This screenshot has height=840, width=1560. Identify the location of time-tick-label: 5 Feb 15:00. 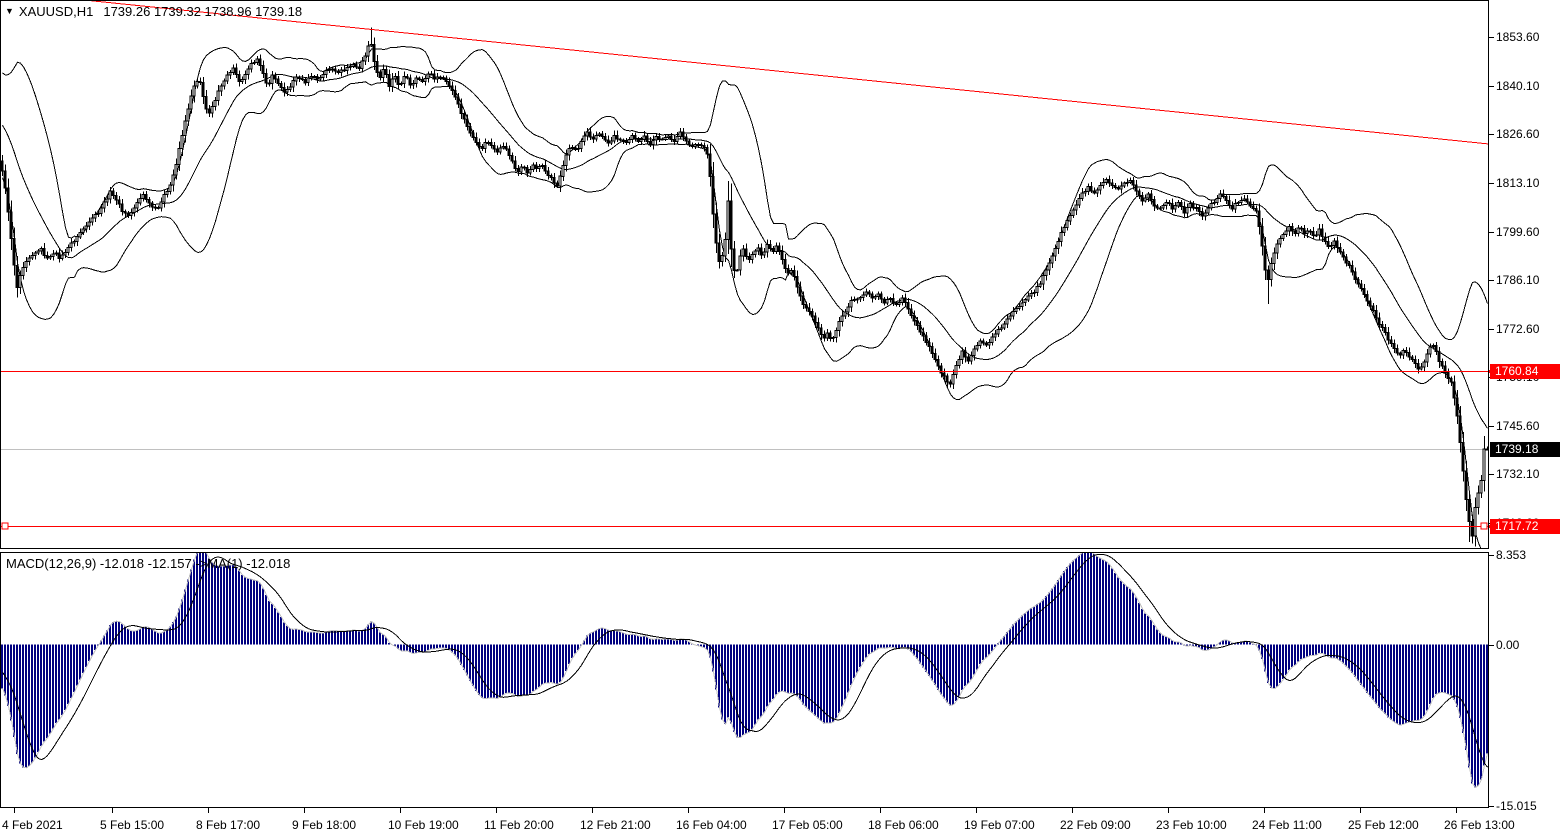
(132, 825).